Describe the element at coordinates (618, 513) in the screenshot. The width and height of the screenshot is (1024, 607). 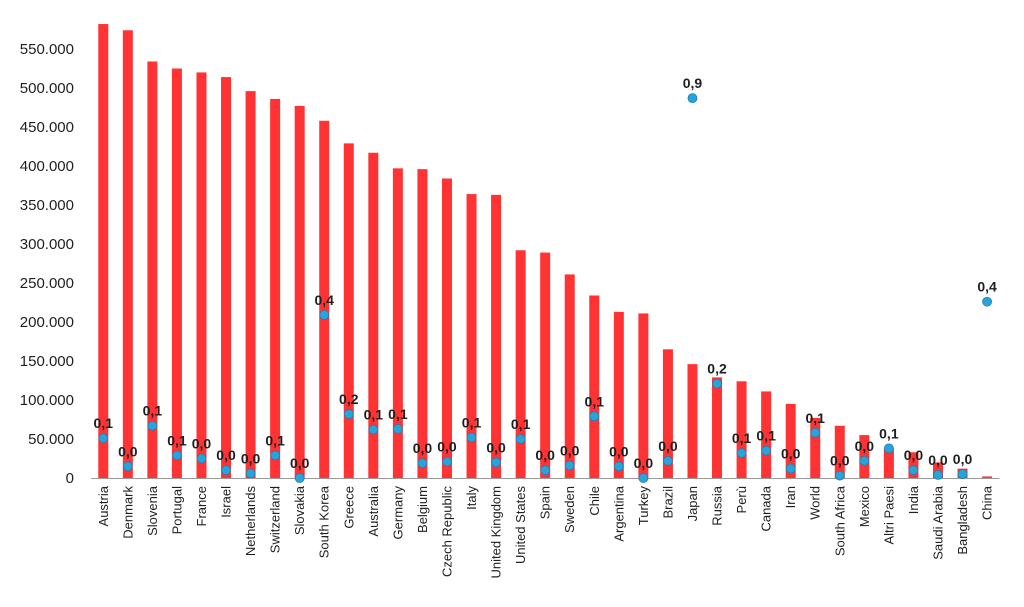
I see `x-tick-label: Argentina` at that location.